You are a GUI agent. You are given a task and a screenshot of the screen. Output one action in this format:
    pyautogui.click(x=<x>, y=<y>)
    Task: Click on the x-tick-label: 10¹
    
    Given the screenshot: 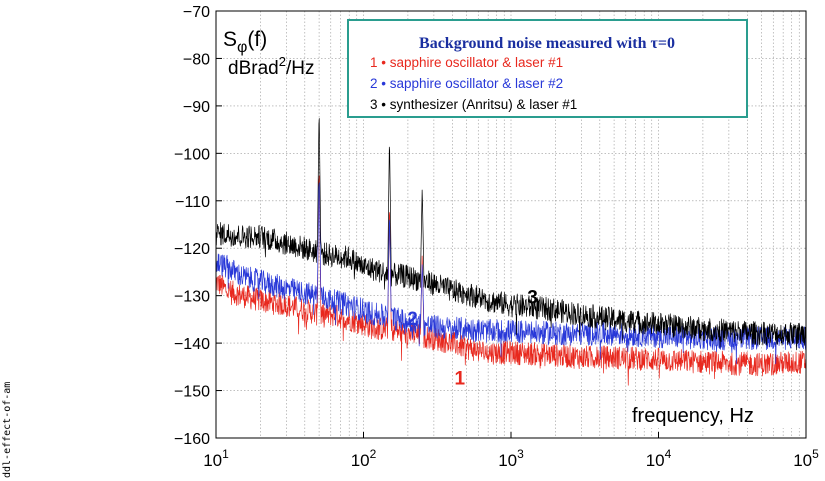 What is the action you would take?
    pyautogui.click(x=216, y=458)
    